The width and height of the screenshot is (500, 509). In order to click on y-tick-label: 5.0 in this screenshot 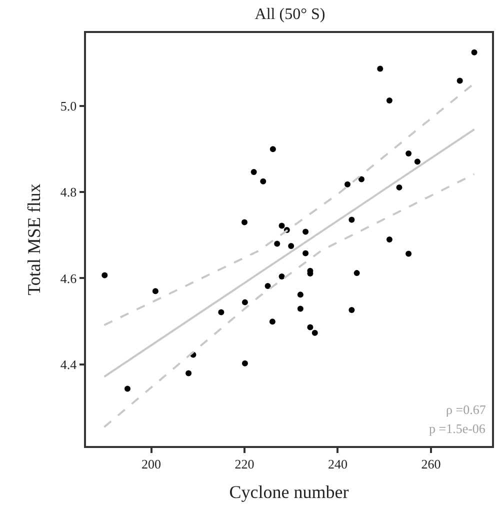, I will do `click(68, 106)`.